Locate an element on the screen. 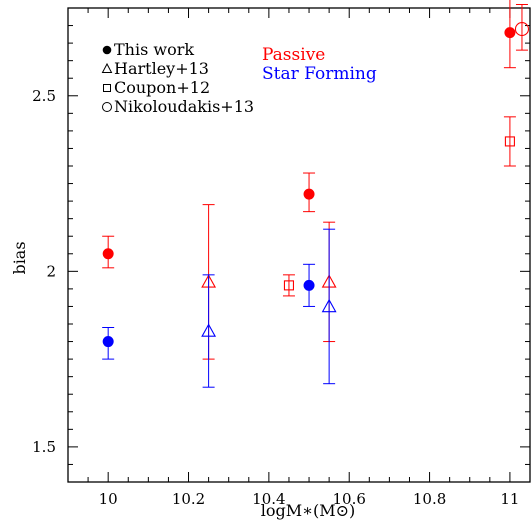  x-tick-label: 10.4 is located at coordinates (268, 499).